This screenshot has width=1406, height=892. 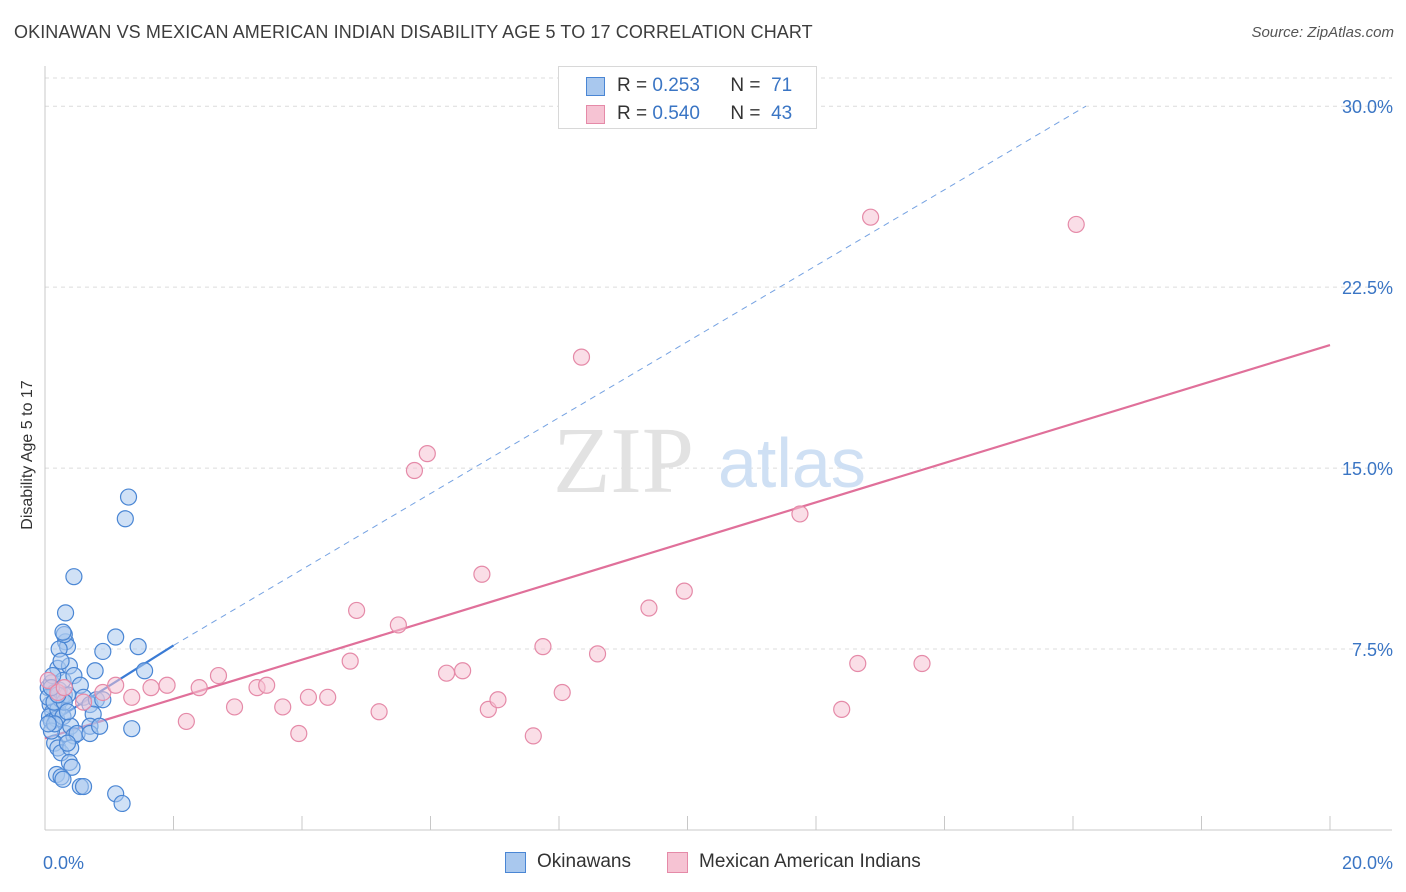 What do you see at coordinates (1367, 863) in the screenshot?
I see `x-tick-label: 20.0%` at bounding box center [1367, 863].